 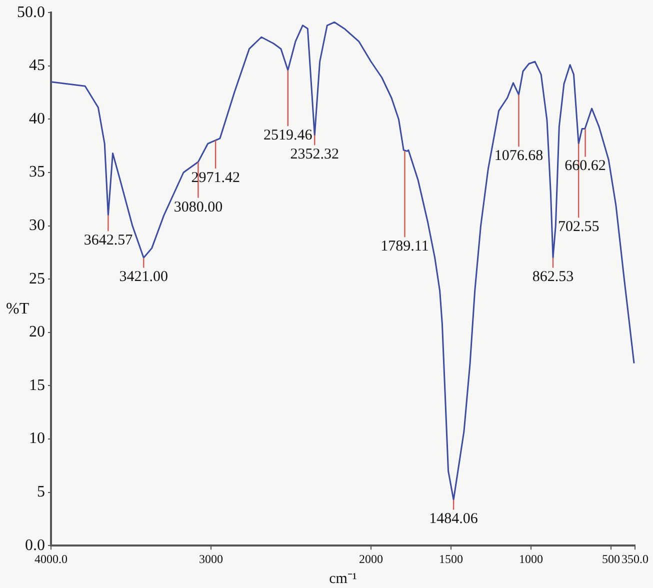 What do you see at coordinates (143, 277) in the screenshot?
I see `annotation: 3421.00` at bounding box center [143, 277].